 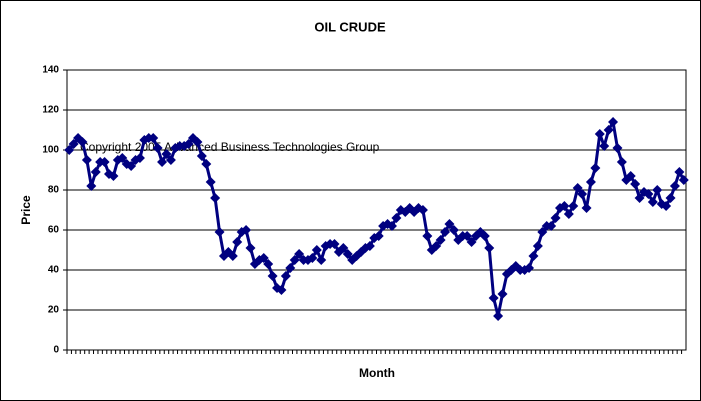 I want to click on y-tick-label: 60, so click(x=54, y=230).